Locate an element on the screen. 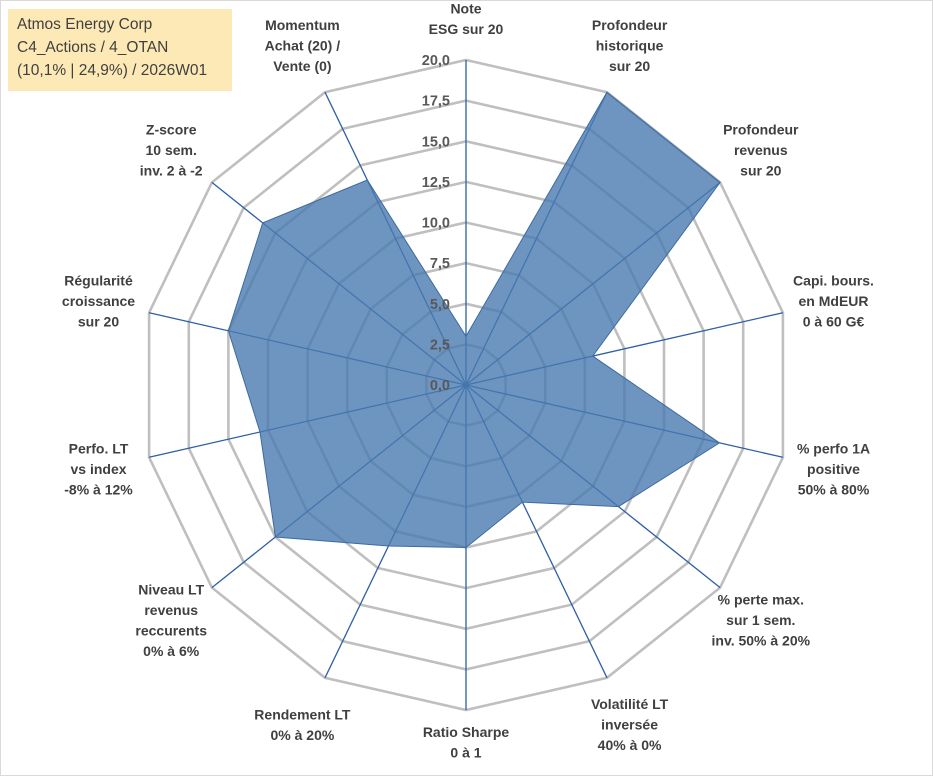  axis-label-line: historique is located at coordinates (630, 45).